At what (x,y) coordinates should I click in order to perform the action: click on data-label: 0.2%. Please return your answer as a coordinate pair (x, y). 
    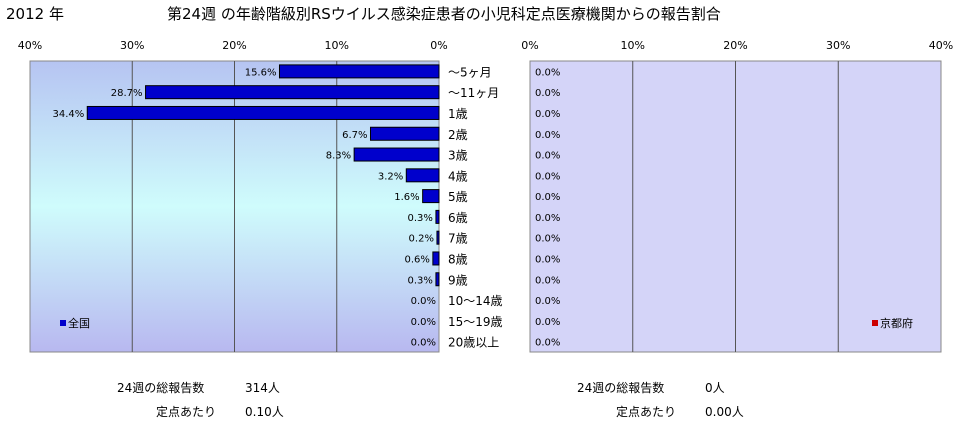
    Looking at the image, I should click on (421, 239).